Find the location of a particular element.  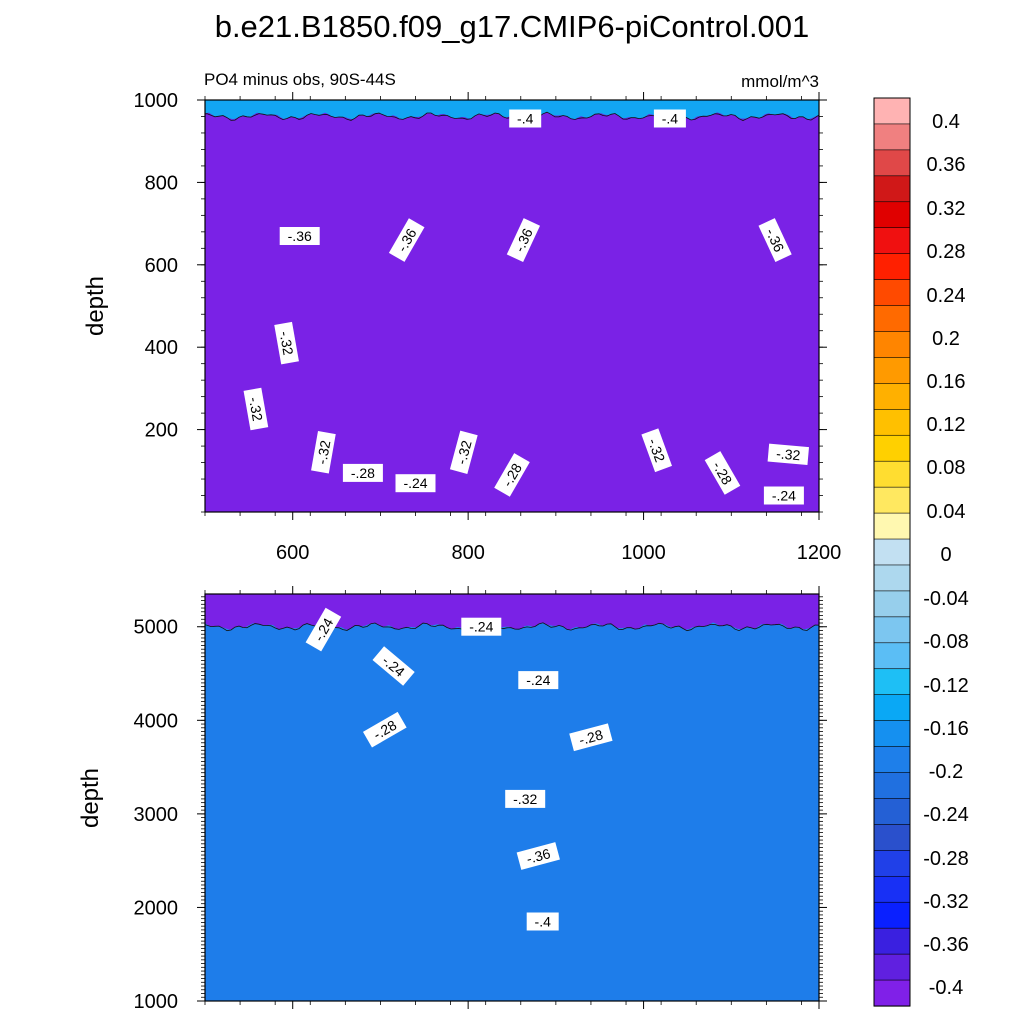

upper-y-tick-label: 800 is located at coordinates (161, 183).